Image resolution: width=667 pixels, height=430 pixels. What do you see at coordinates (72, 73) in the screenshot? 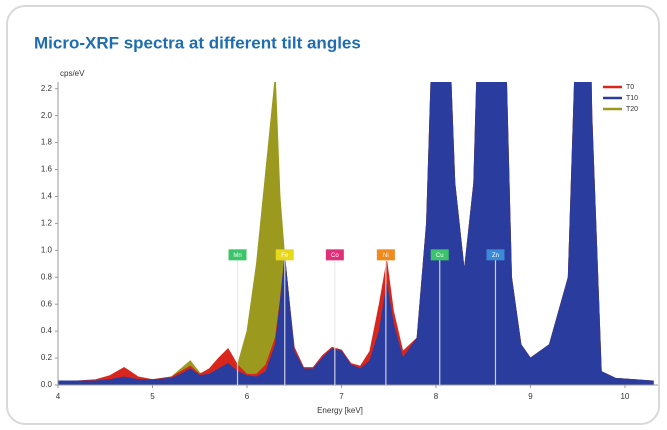
I see `y-axis-label: cps/eV` at bounding box center [72, 73].